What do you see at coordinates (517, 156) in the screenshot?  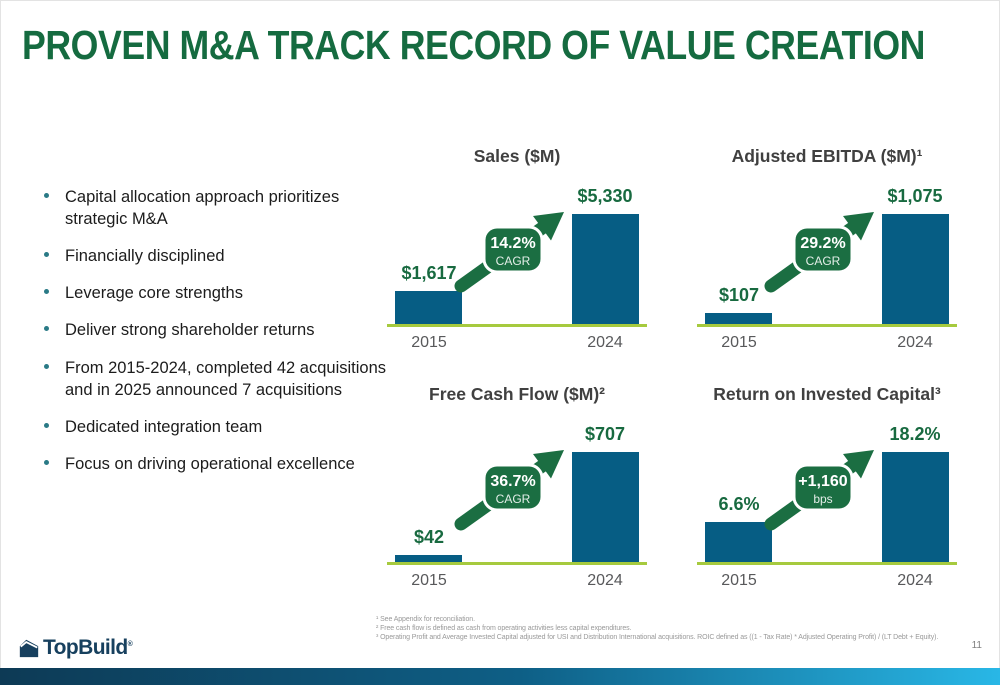 I see `chart-title: Sales ($M)` at bounding box center [517, 156].